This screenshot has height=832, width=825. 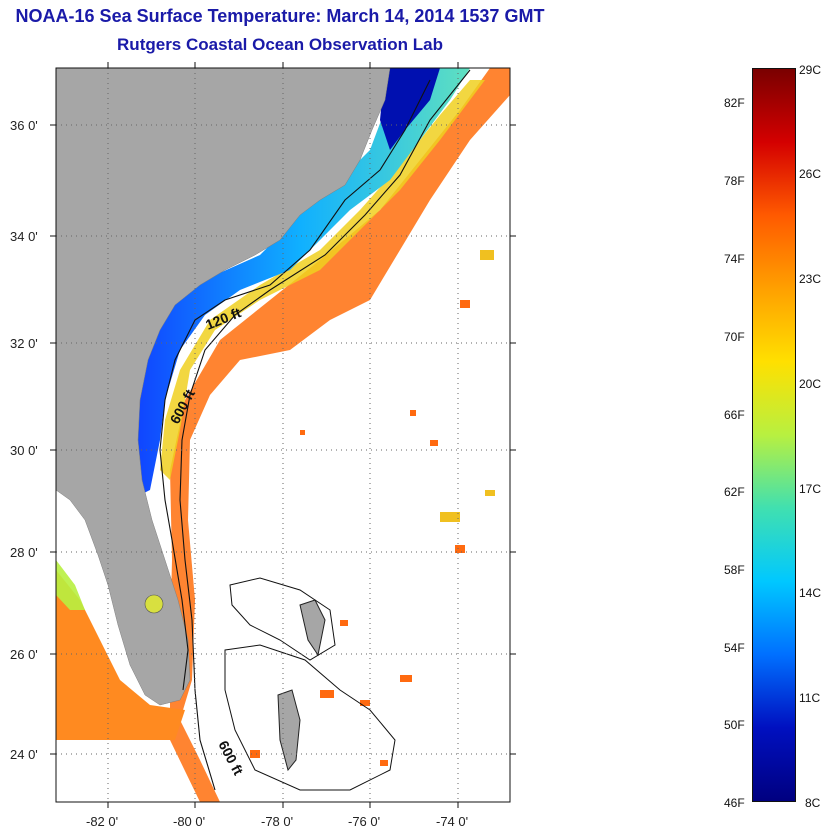 I want to click on cb-c-29: 29C, so click(x=810, y=70).